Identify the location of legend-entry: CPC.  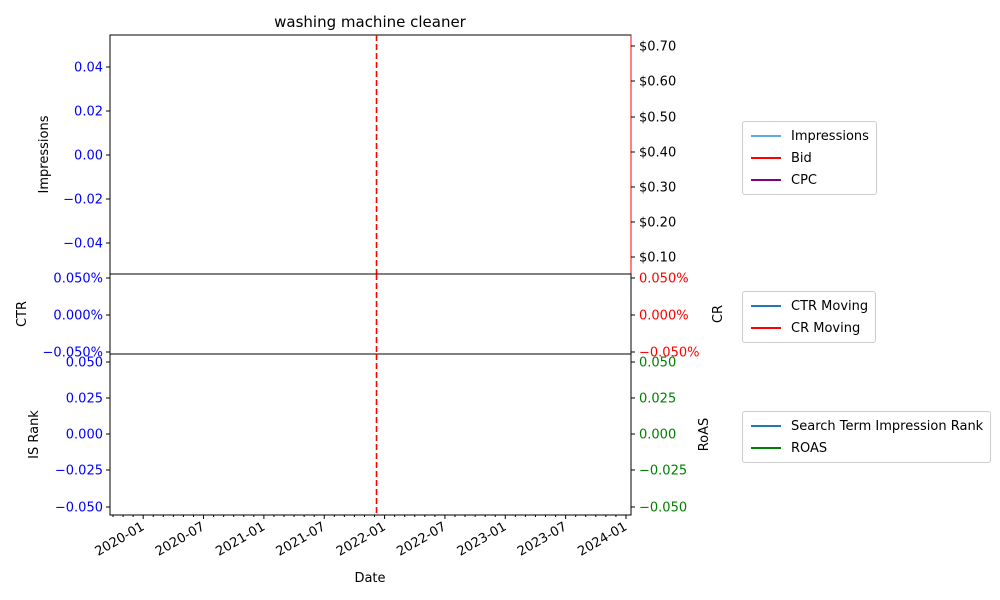
(810, 180).